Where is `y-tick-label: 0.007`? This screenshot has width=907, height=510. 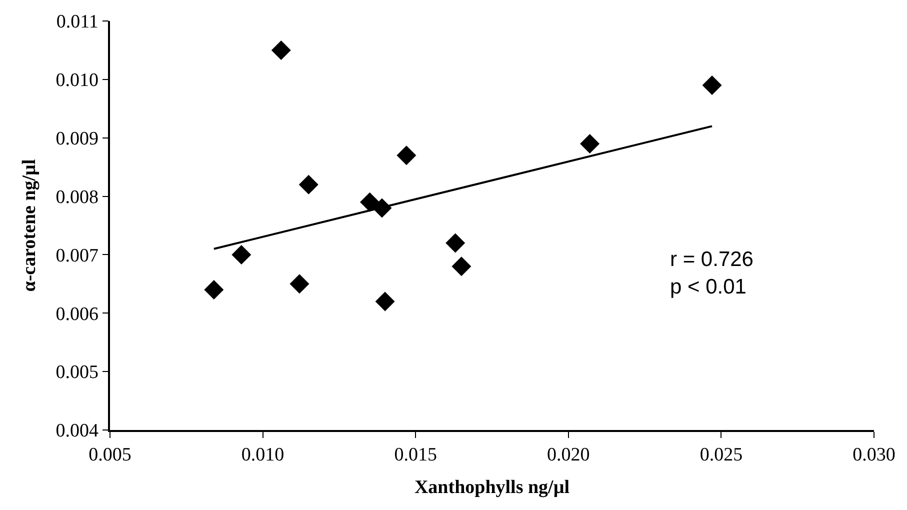 y-tick-label: 0.007 is located at coordinates (77, 255).